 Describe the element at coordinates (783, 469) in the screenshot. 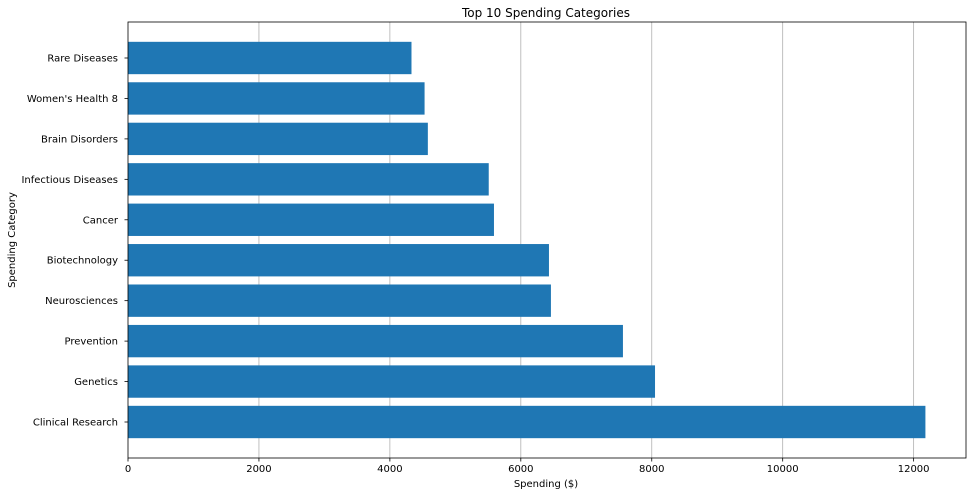

I see `x-tick-label: 10000` at that location.